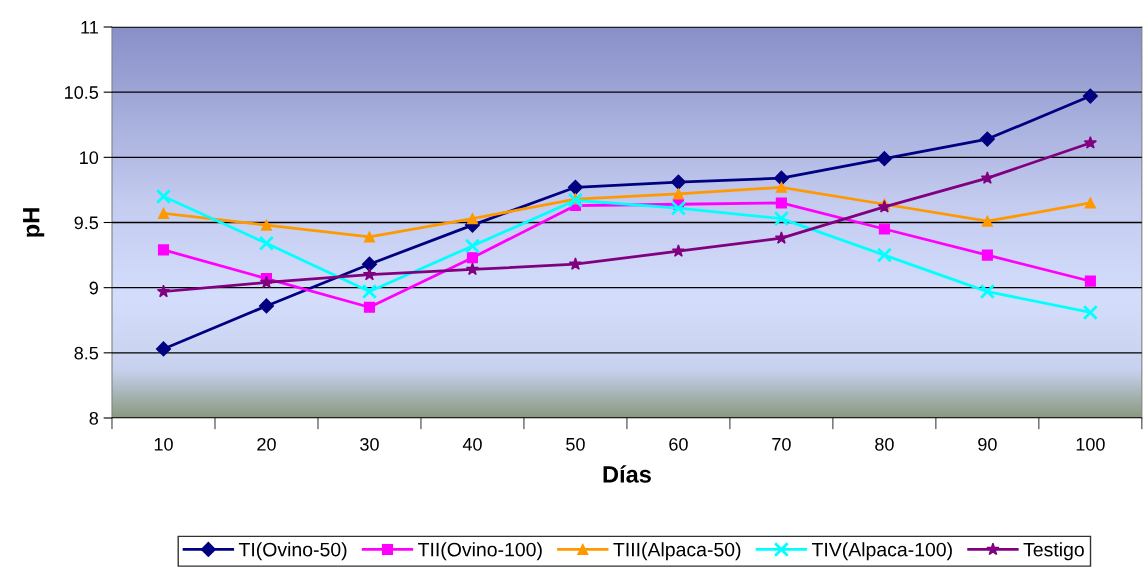  What do you see at coordinates (86, 223) in the screenshot?
I see `y-tick-label: 9.5` at bounding box center [86, 223].